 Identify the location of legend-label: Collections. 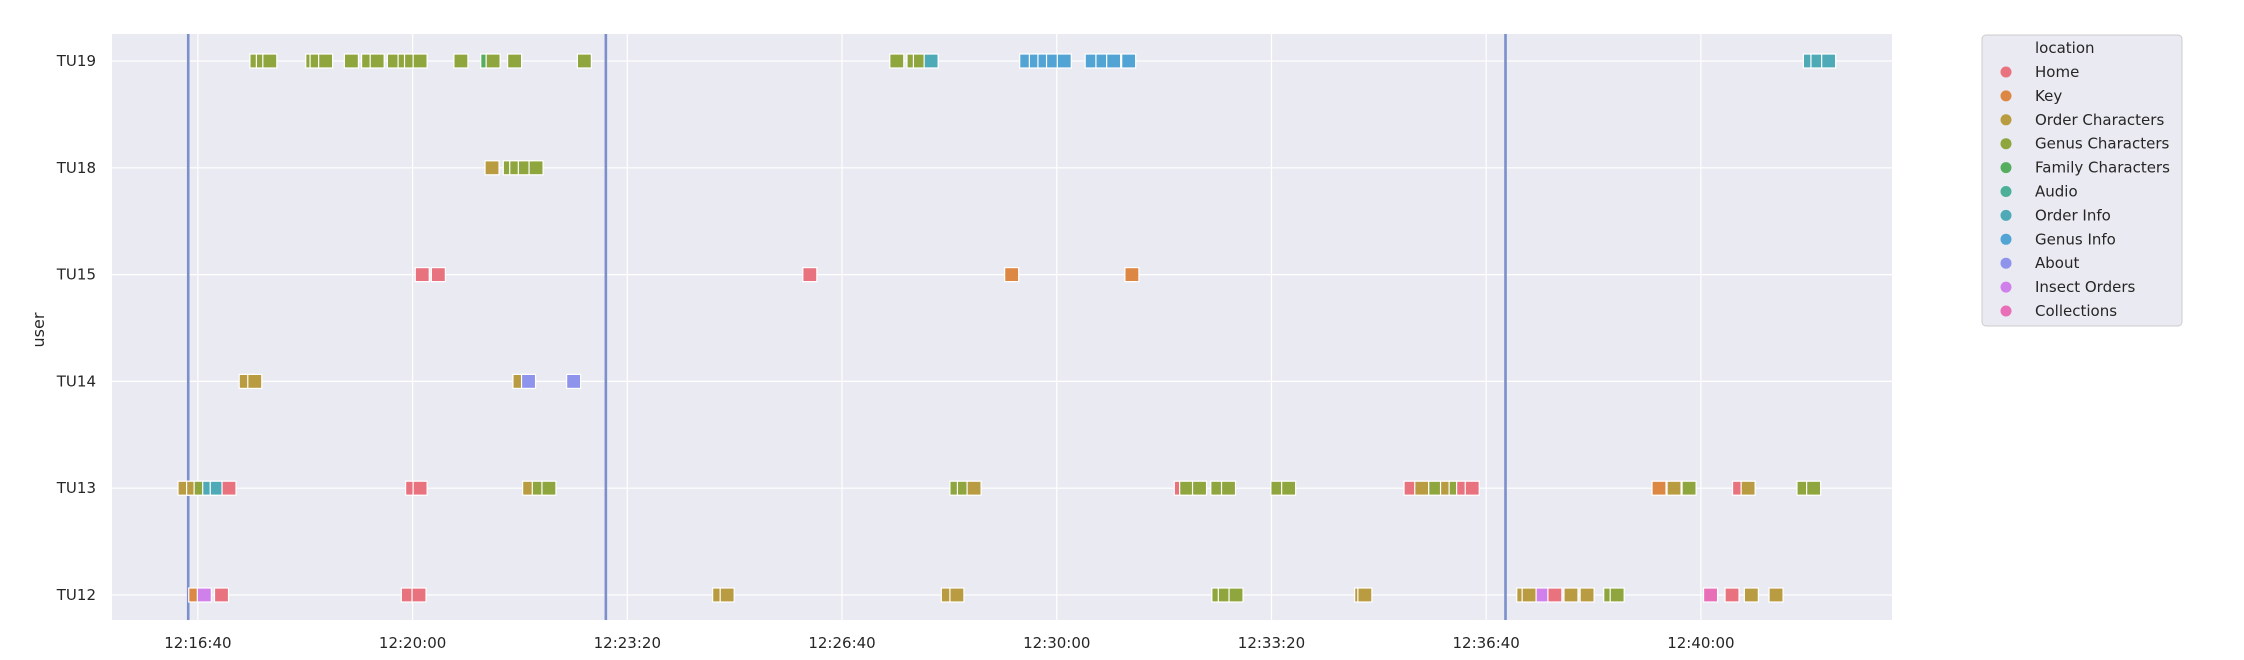
(2076, 311).